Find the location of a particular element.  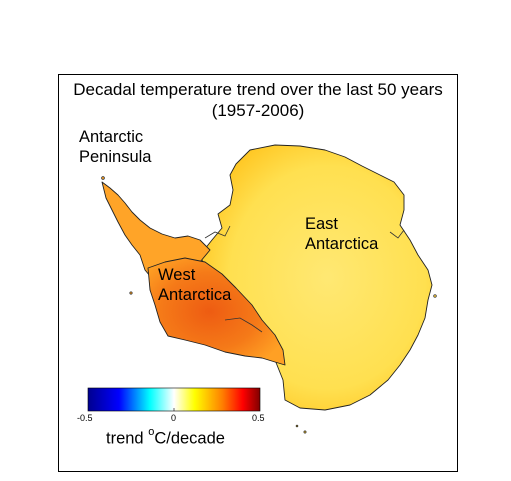

degree-superscript: o is located at coordinates (151, 432).